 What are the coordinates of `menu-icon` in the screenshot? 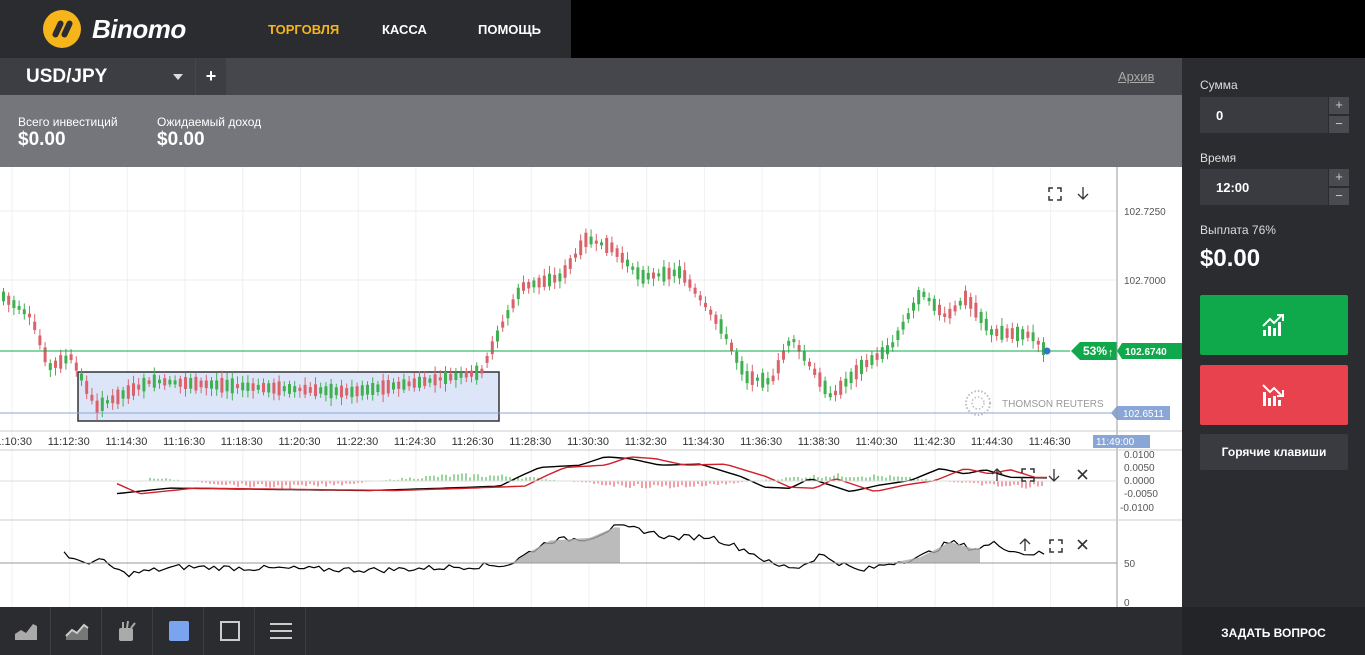 It's located at (281, 631).